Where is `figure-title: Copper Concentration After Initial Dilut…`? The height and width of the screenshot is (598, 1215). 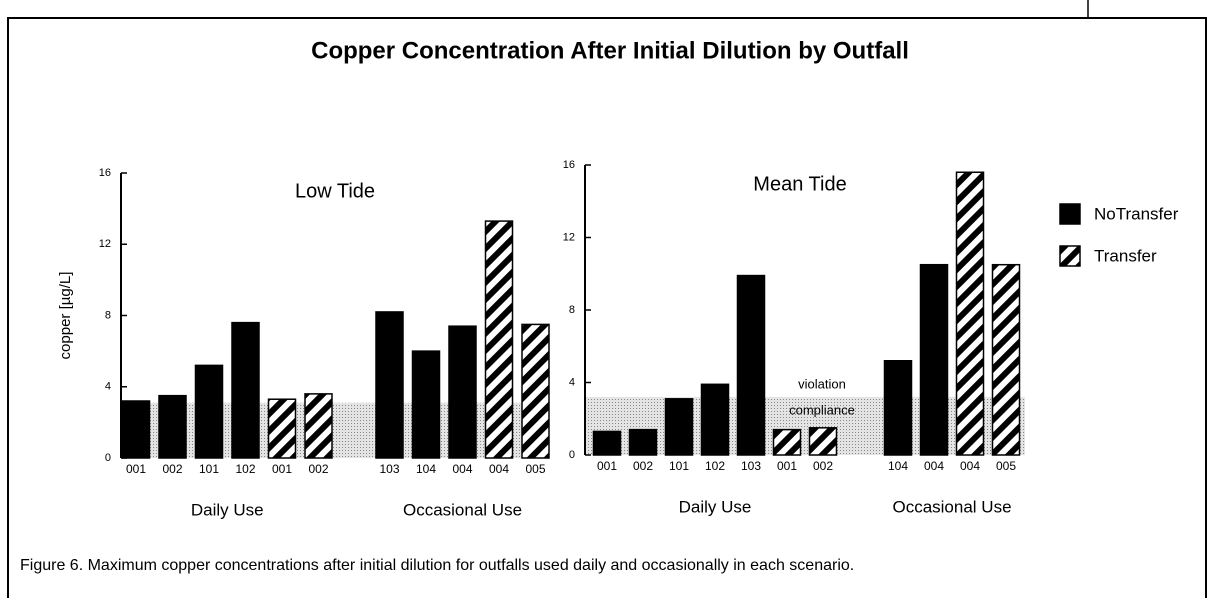
figure-title: Copper Concentration After Initial Dilut… is located at coordinates (610, 50).